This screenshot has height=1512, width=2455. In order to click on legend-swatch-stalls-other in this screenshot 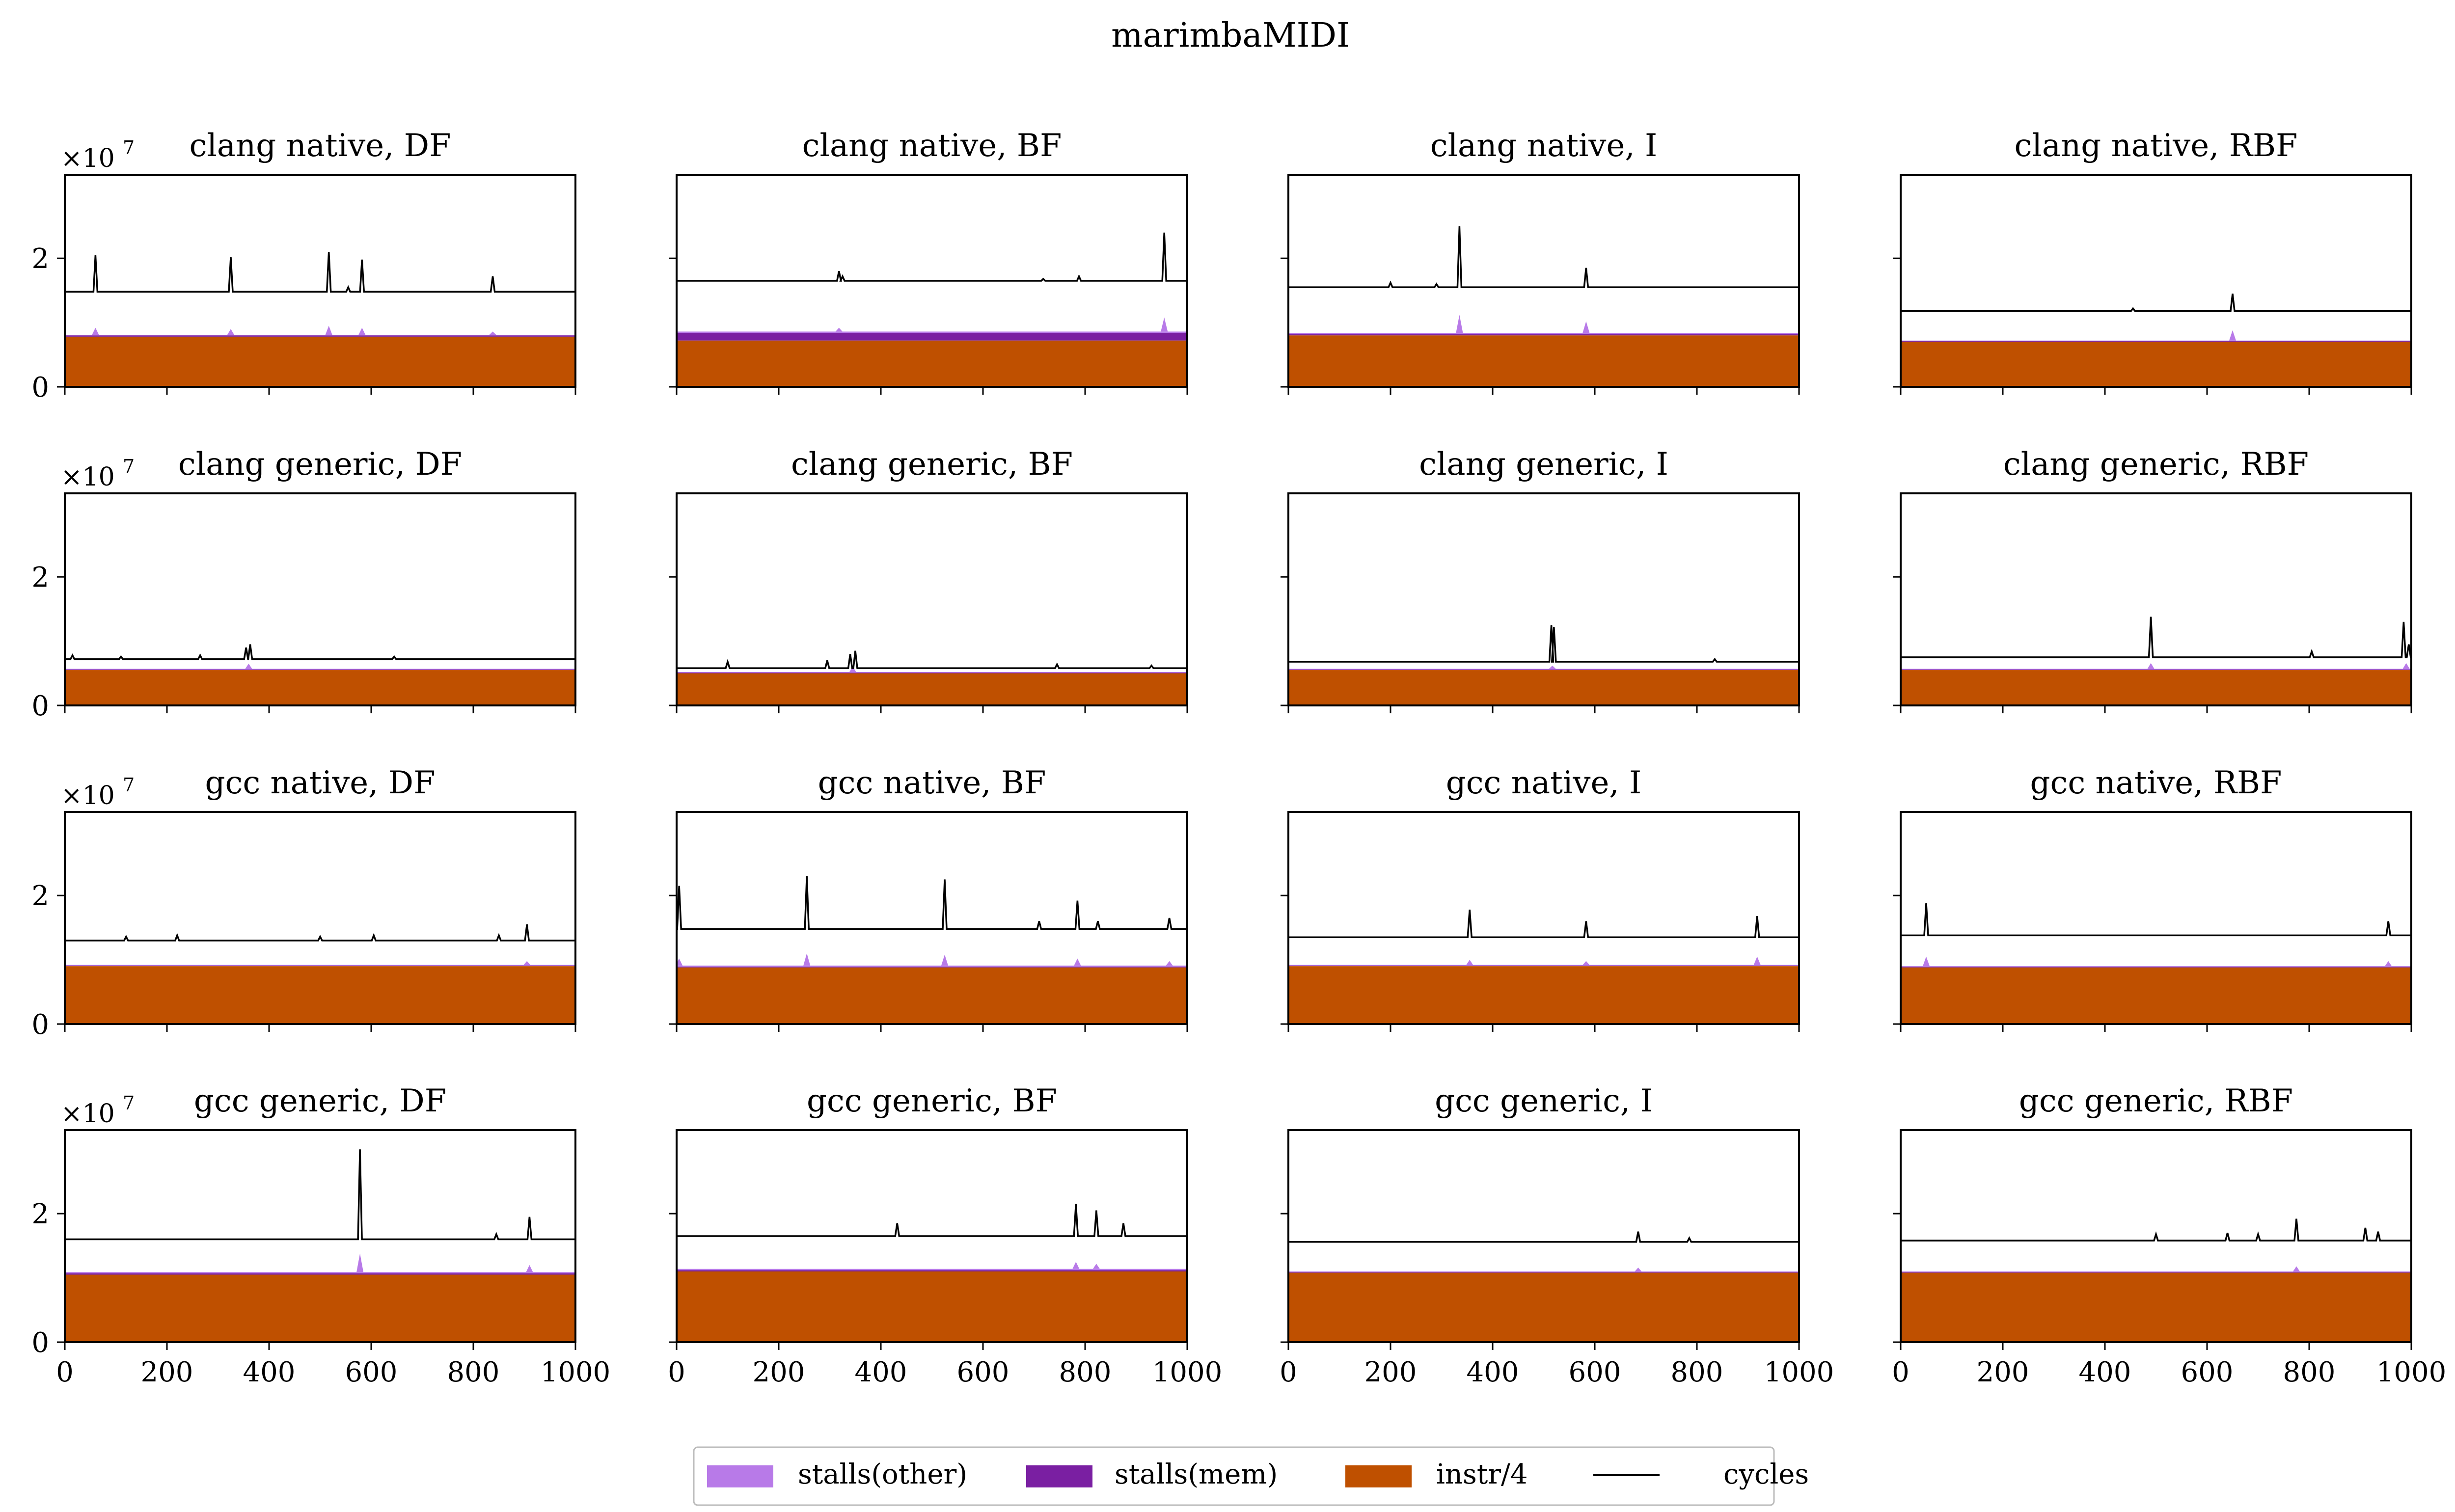, I will do `click(740, 1476)`.